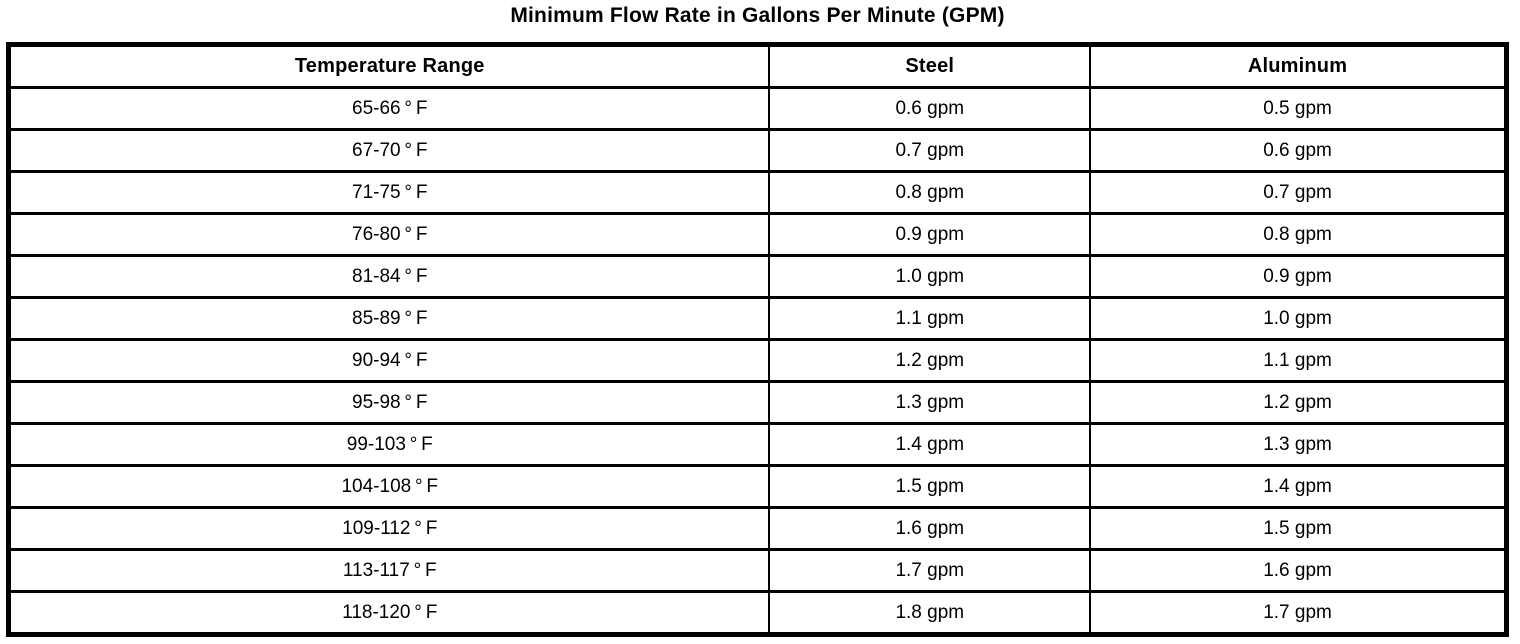 The height and width of the screenshot is (644, 1520). I want to click on table-row: 85-89 ° F 1.1 gpm 1.0 gpm, so click(757, 318).